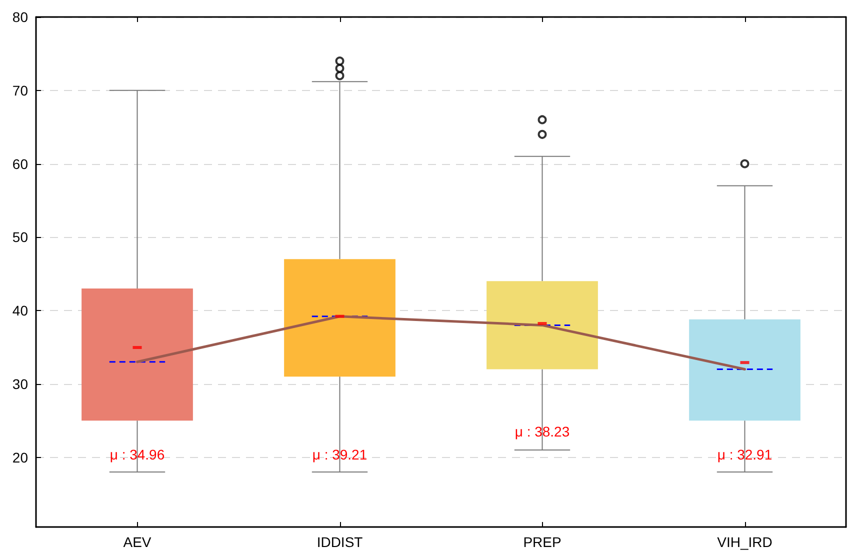 The height and width of the screenshot is (551, 850). What do you see at coordinates (20, 384) in the screenshot?
I see `y-tick-label: 30` at bounding box center [20, 384].